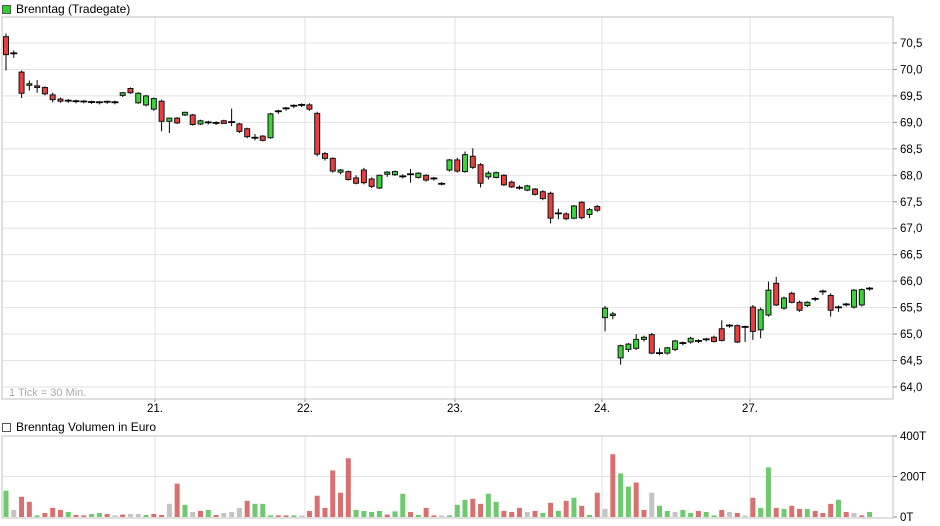 The width and height of the screenshot is (940, 526). Describe the element at coordinates (73, 9) in the screenshot. I see `price-chart-title: Brenntag (Tradegate)` at that location.